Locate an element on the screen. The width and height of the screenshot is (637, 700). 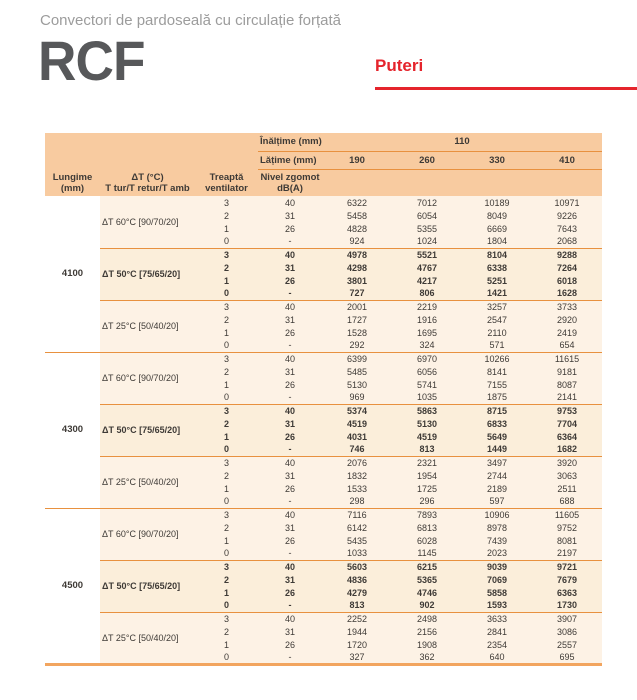
table-row: 0-746 813 1449 1682 is located at coordinates (324, 449).